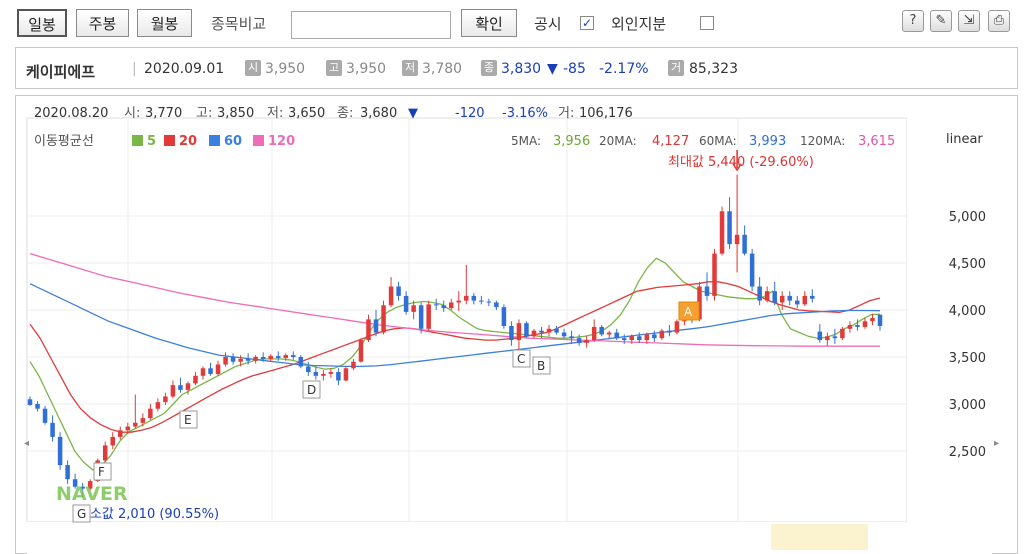 The image size is (1025, 554). I want to click on scroll-left-icon: ◂, so click(26, 443).